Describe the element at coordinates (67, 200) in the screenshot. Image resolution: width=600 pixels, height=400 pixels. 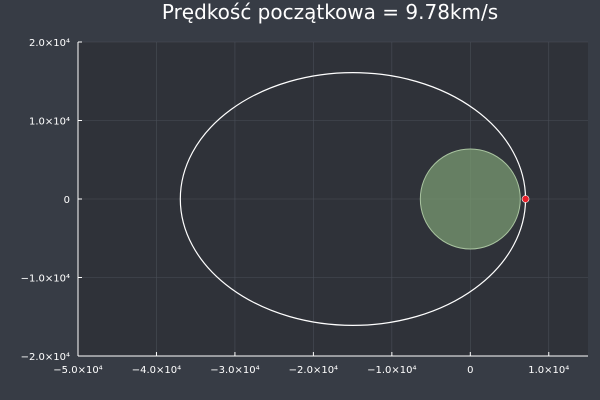
I see `y-tick-label: 0` at that location.